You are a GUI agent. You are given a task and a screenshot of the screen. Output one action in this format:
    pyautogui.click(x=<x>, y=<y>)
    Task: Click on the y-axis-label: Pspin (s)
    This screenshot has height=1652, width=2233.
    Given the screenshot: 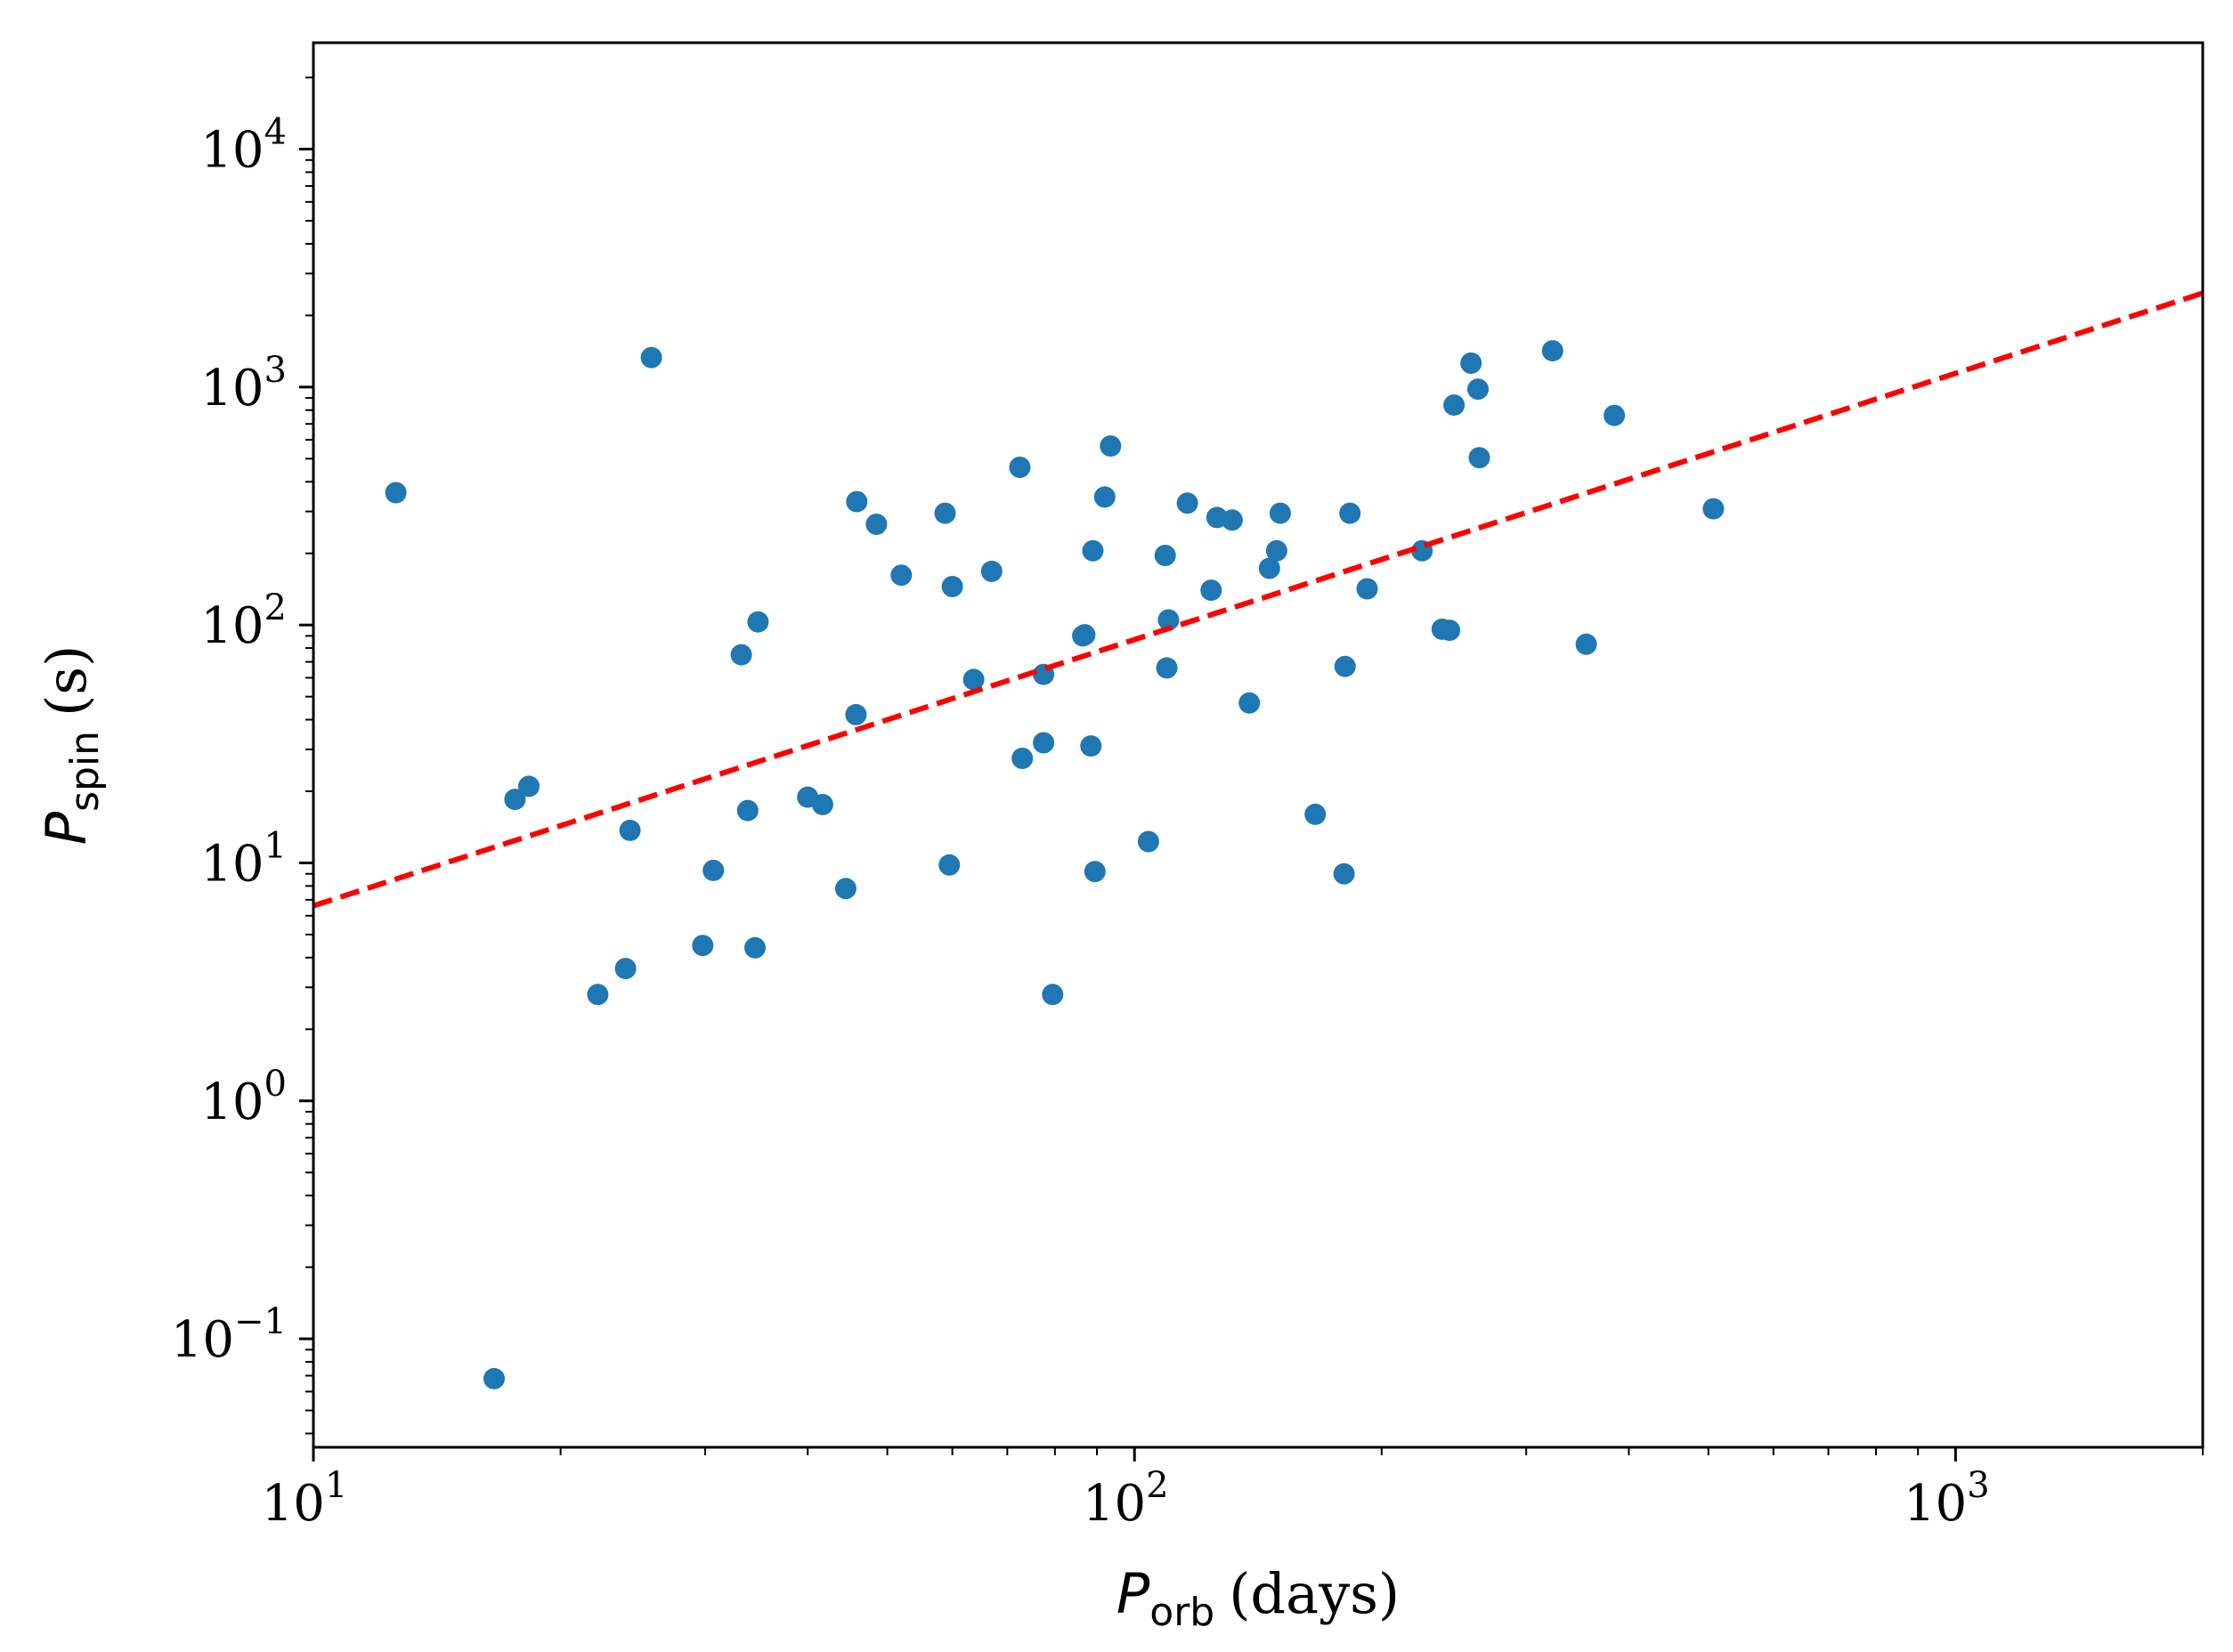 What is the action you would take?
    pyautogui.click(x=71, y=745)
    